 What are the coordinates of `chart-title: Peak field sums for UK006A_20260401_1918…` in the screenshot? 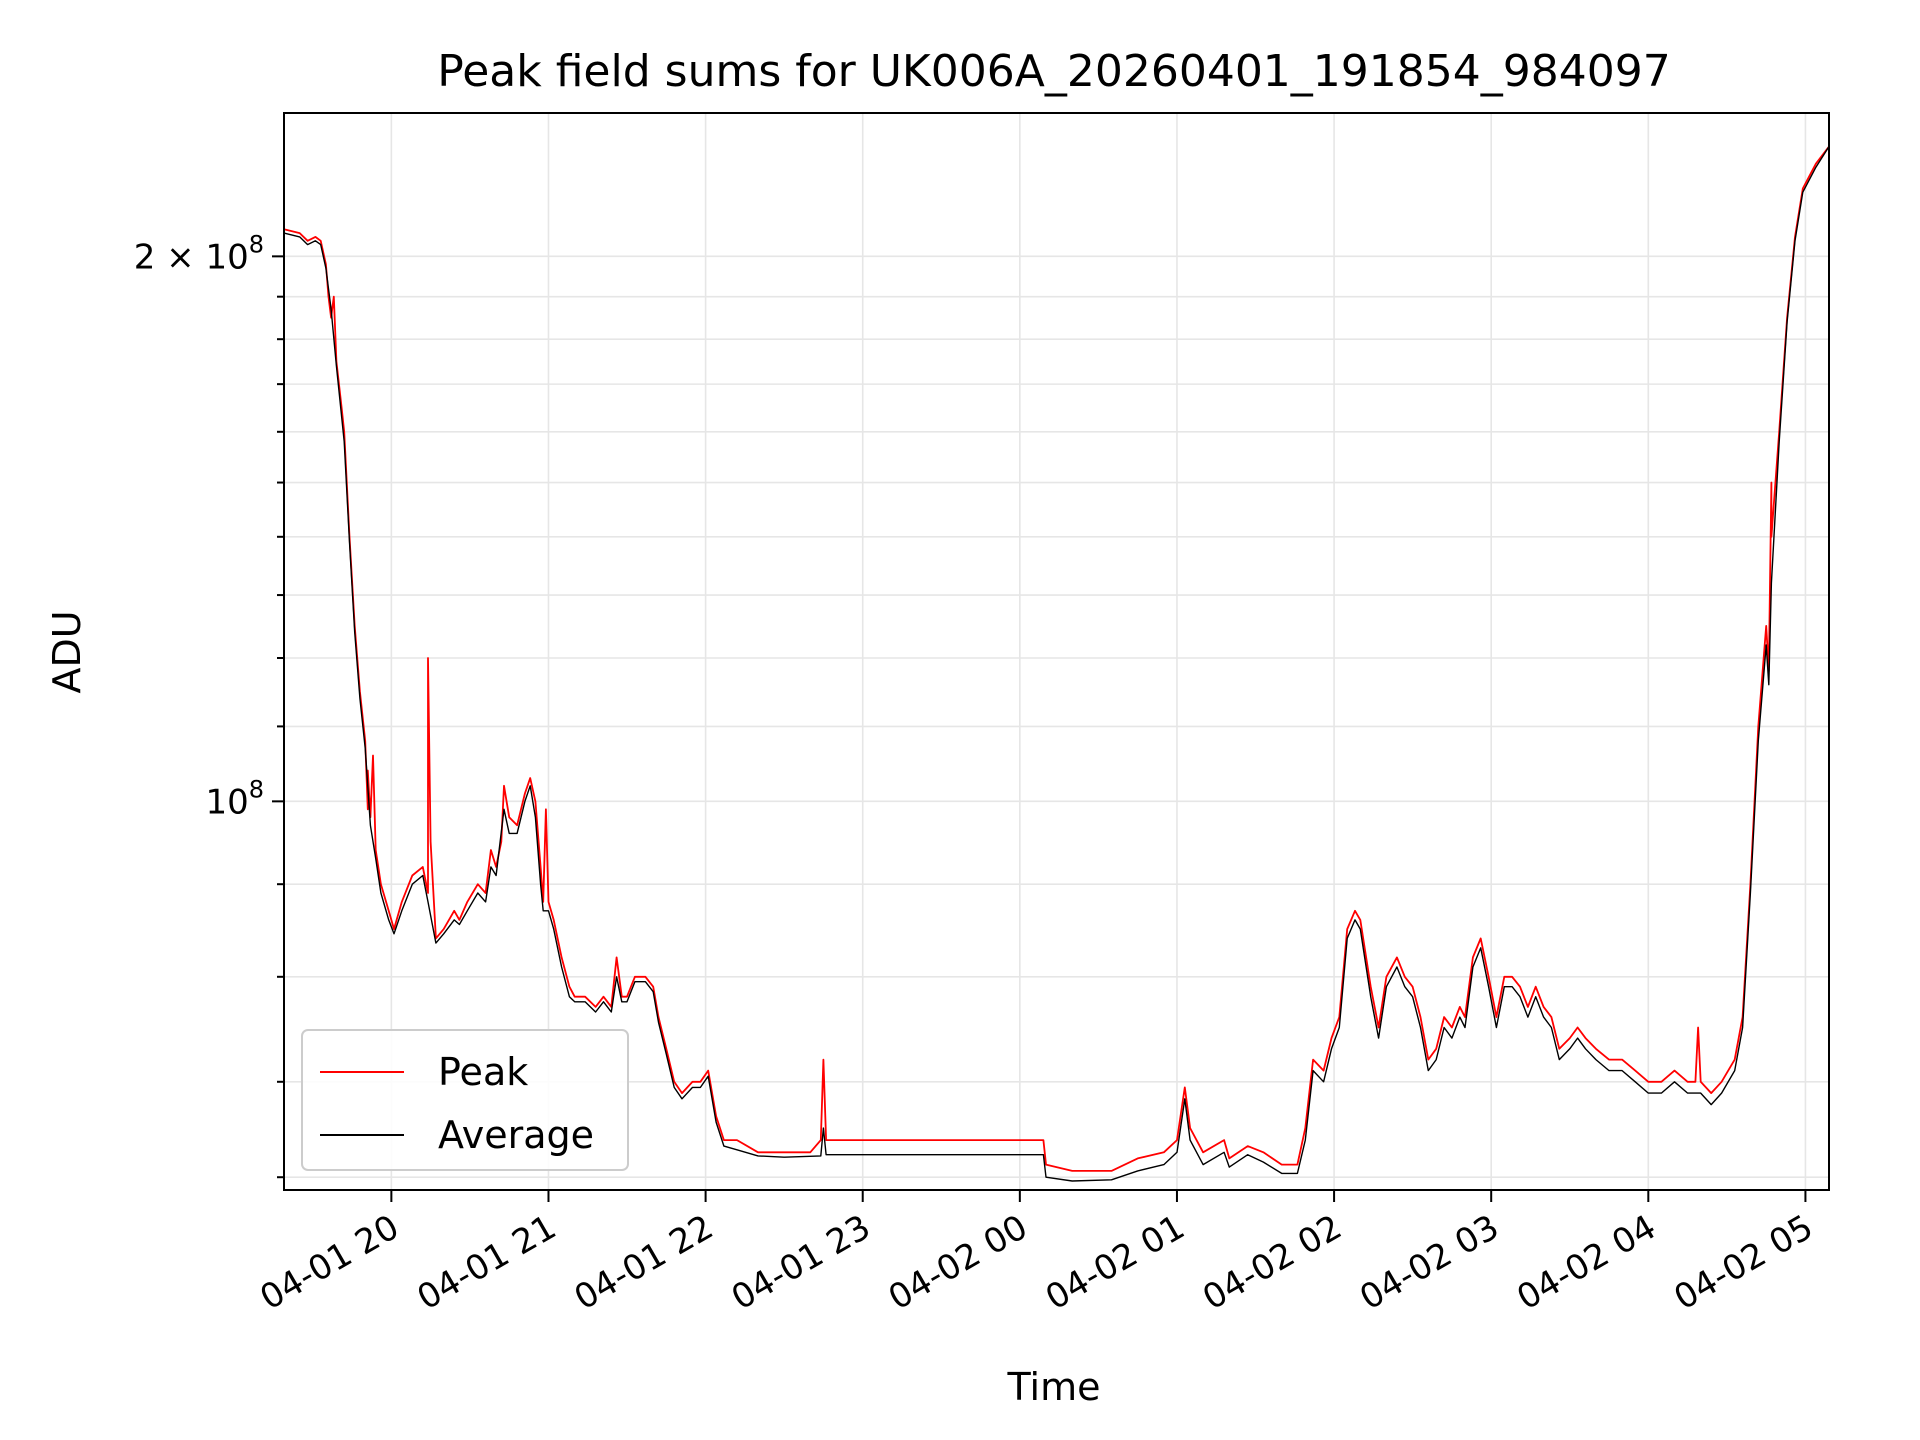 It's located at (1053, 71).